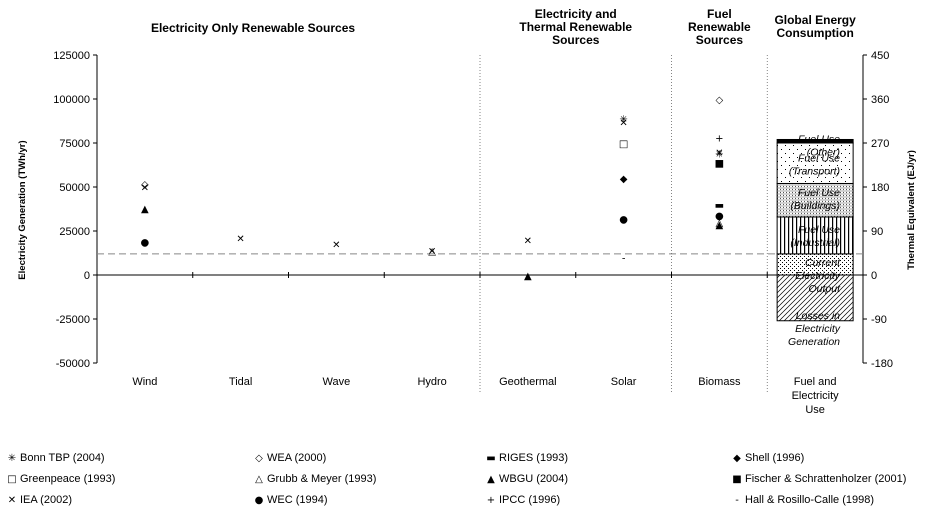 Image resolution: width=941 pixels, height=511 pixels. Describe the element at coordinates (911, 210) in the screenshot. I see `y2-axis-title: Thermal Equivalent (EJ/yr)` at that location.